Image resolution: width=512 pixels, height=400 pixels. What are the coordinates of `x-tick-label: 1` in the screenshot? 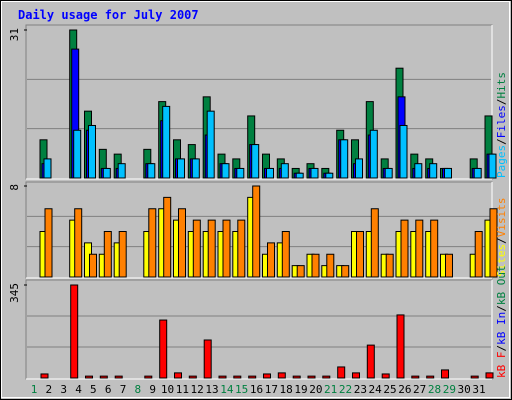 It's located at (34, 389).